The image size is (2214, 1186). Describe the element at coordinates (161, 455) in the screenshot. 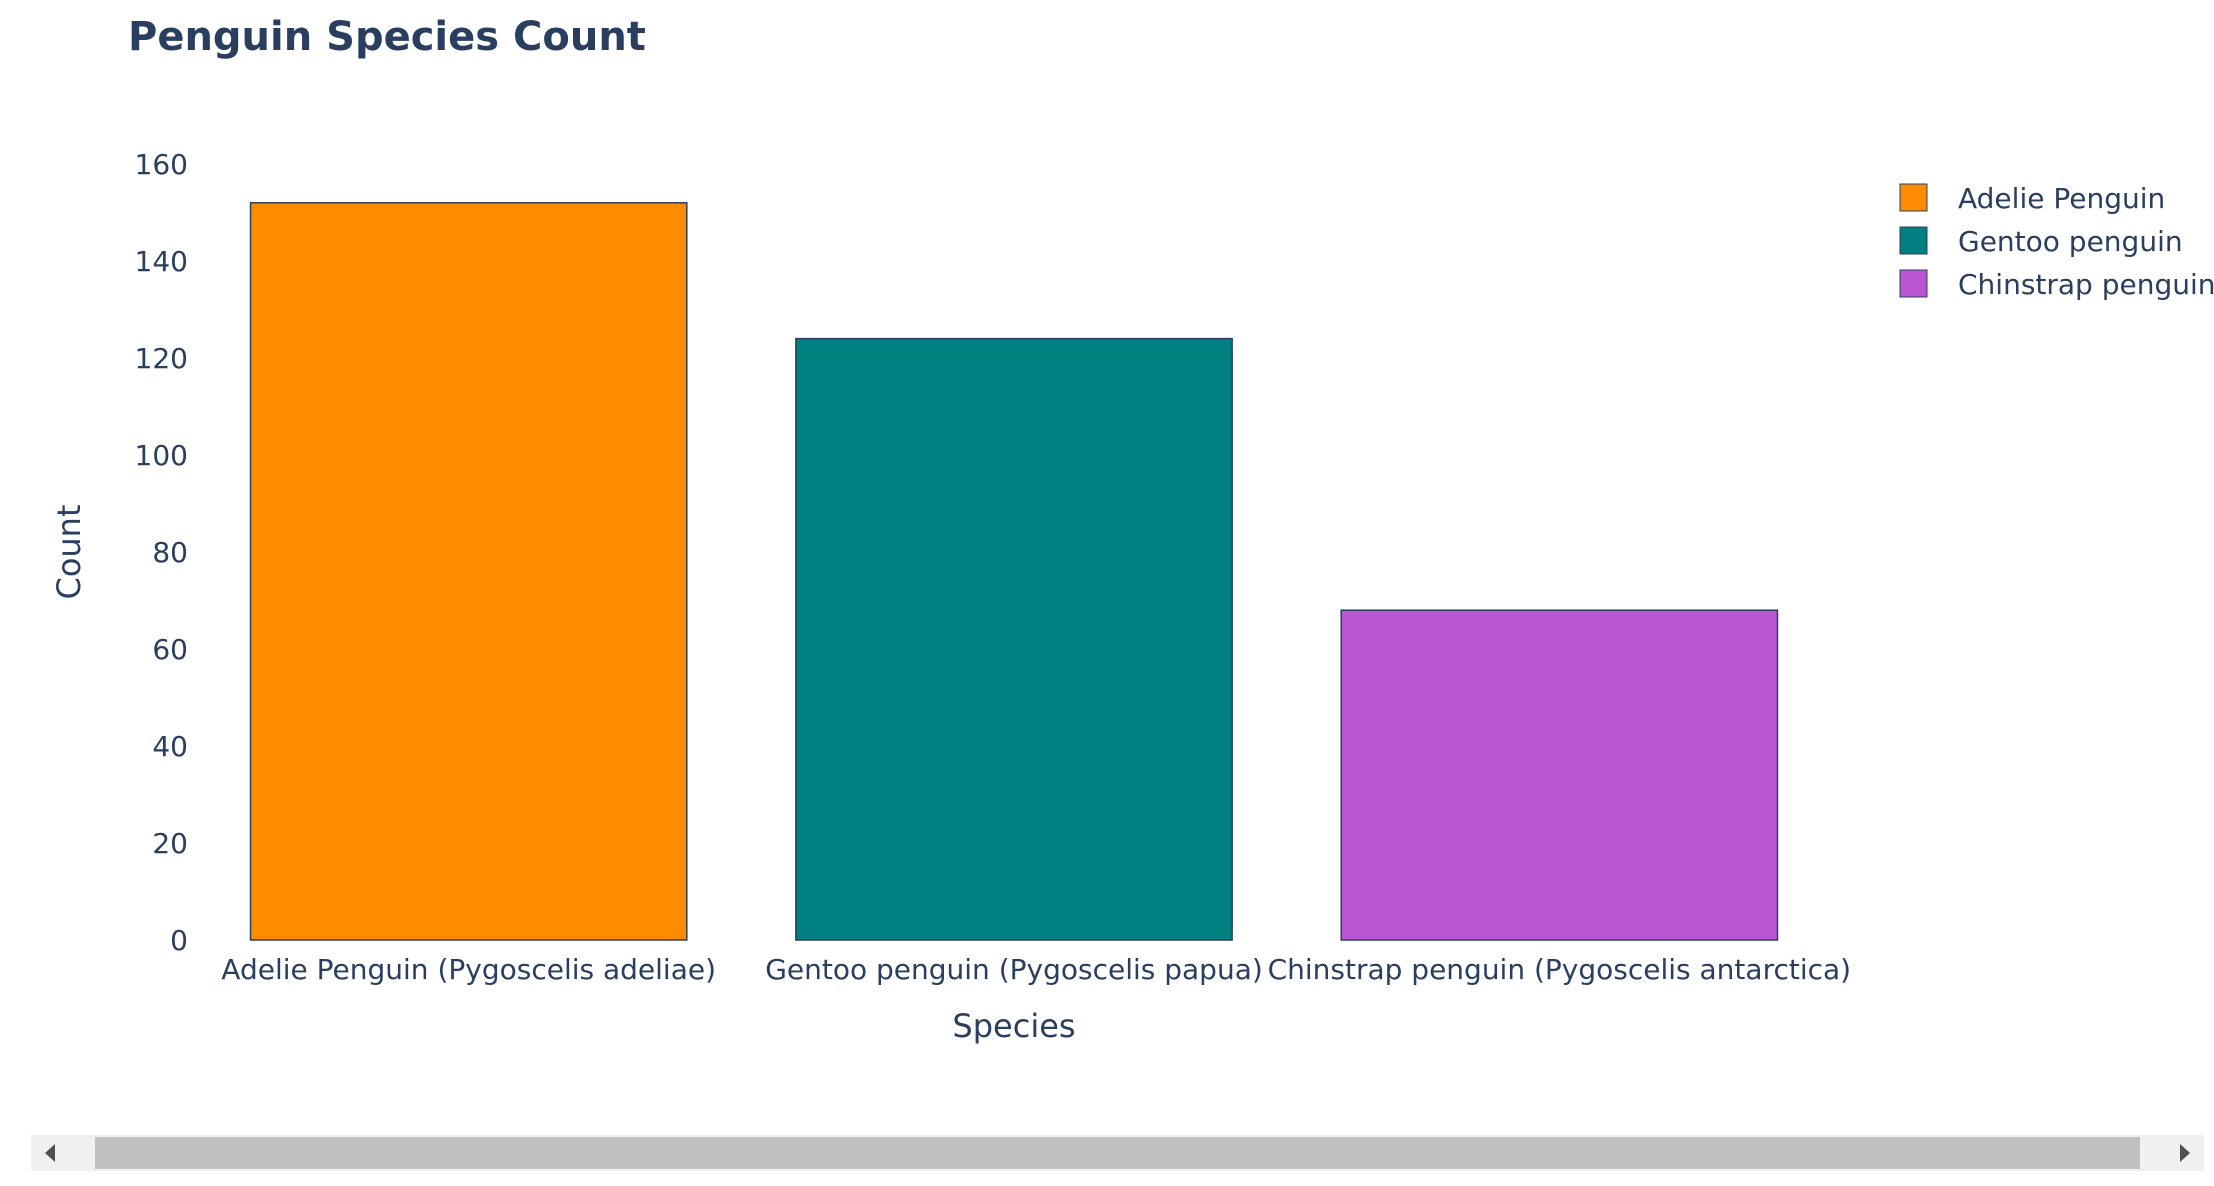

I see `y-tick-label: 100` at that location.